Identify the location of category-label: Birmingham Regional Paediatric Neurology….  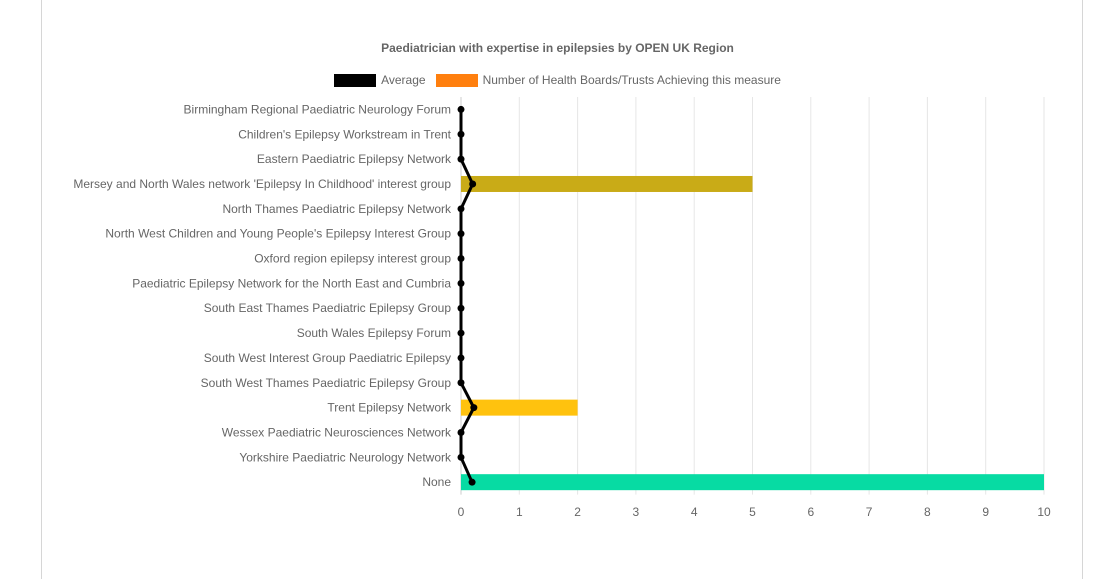
(317, 109).